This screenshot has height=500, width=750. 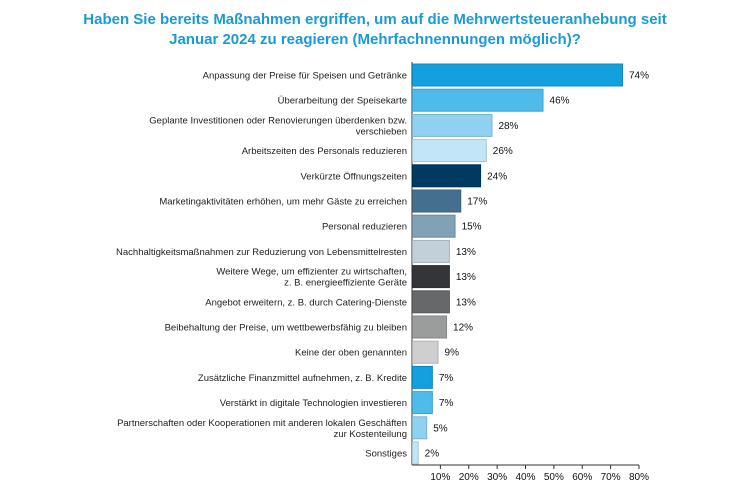 I want to click on x-tick-label: 80%, so click(x=639, y=477).